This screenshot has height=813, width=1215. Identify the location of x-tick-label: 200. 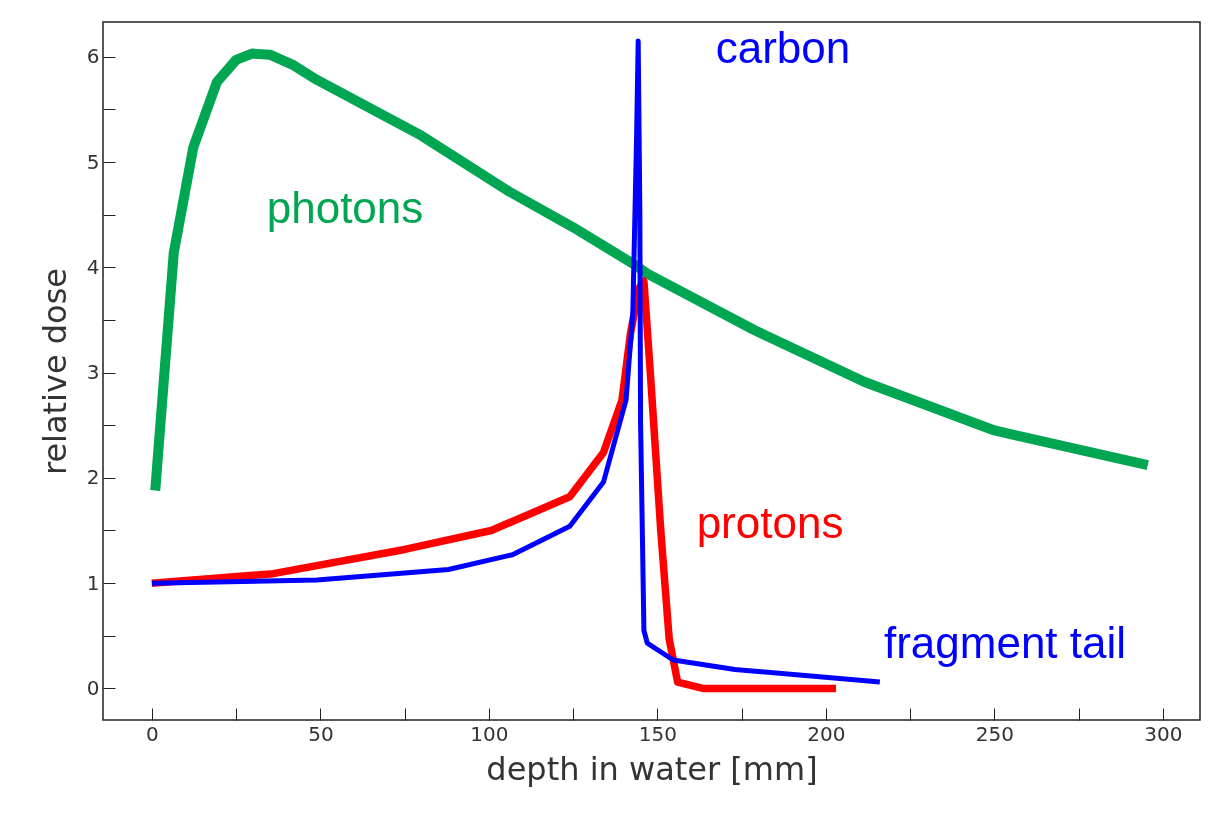
(826, 733).